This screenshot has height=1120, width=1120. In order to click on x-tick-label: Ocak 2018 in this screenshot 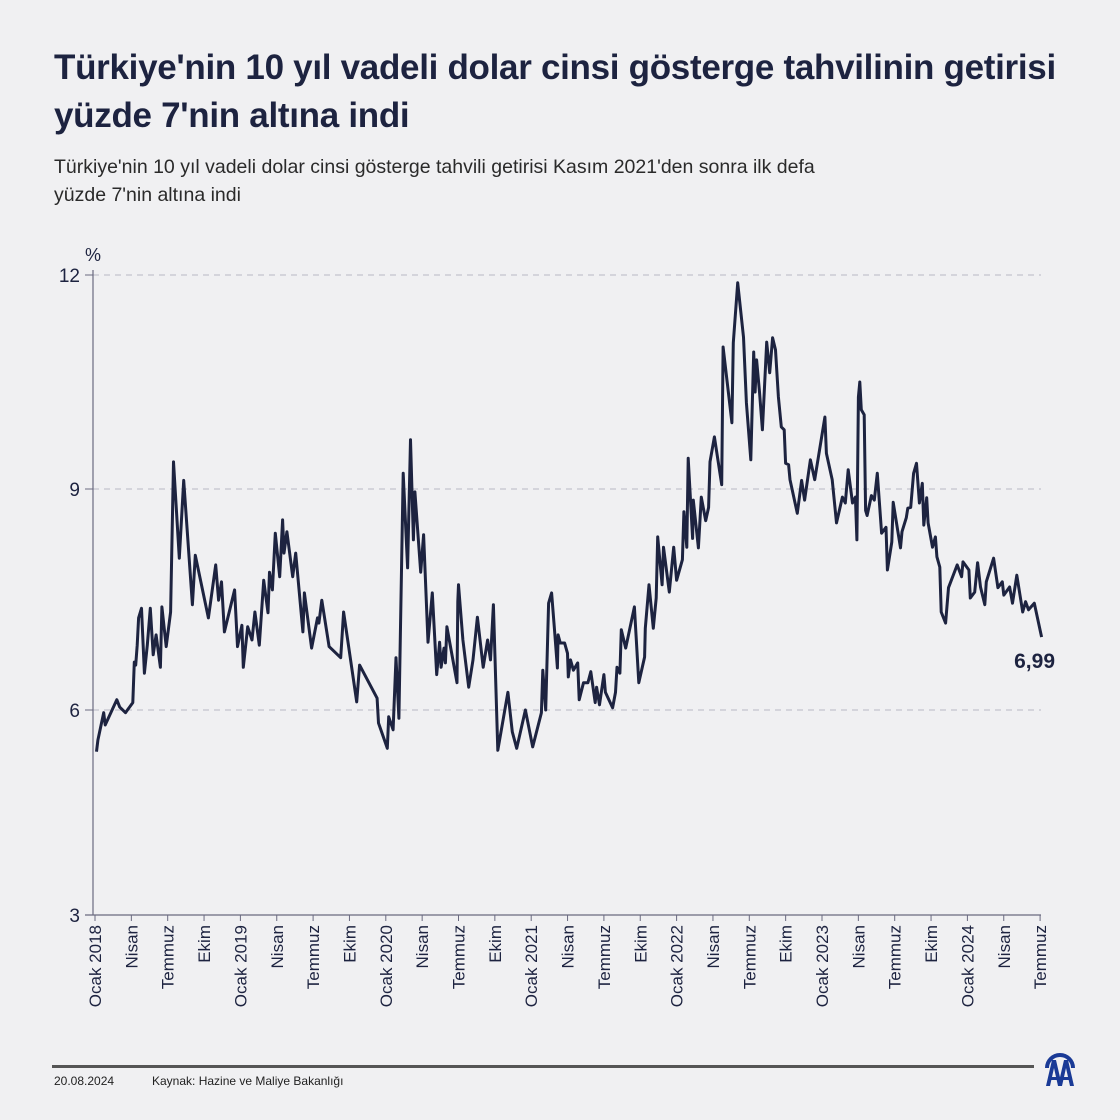, I will do `click(95, 966)`.